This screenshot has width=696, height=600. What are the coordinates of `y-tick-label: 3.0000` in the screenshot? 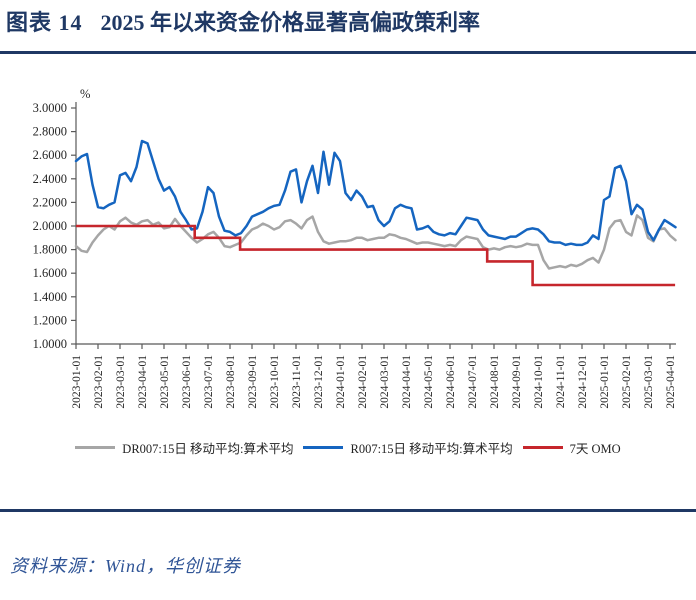 It's located at (50, 108).